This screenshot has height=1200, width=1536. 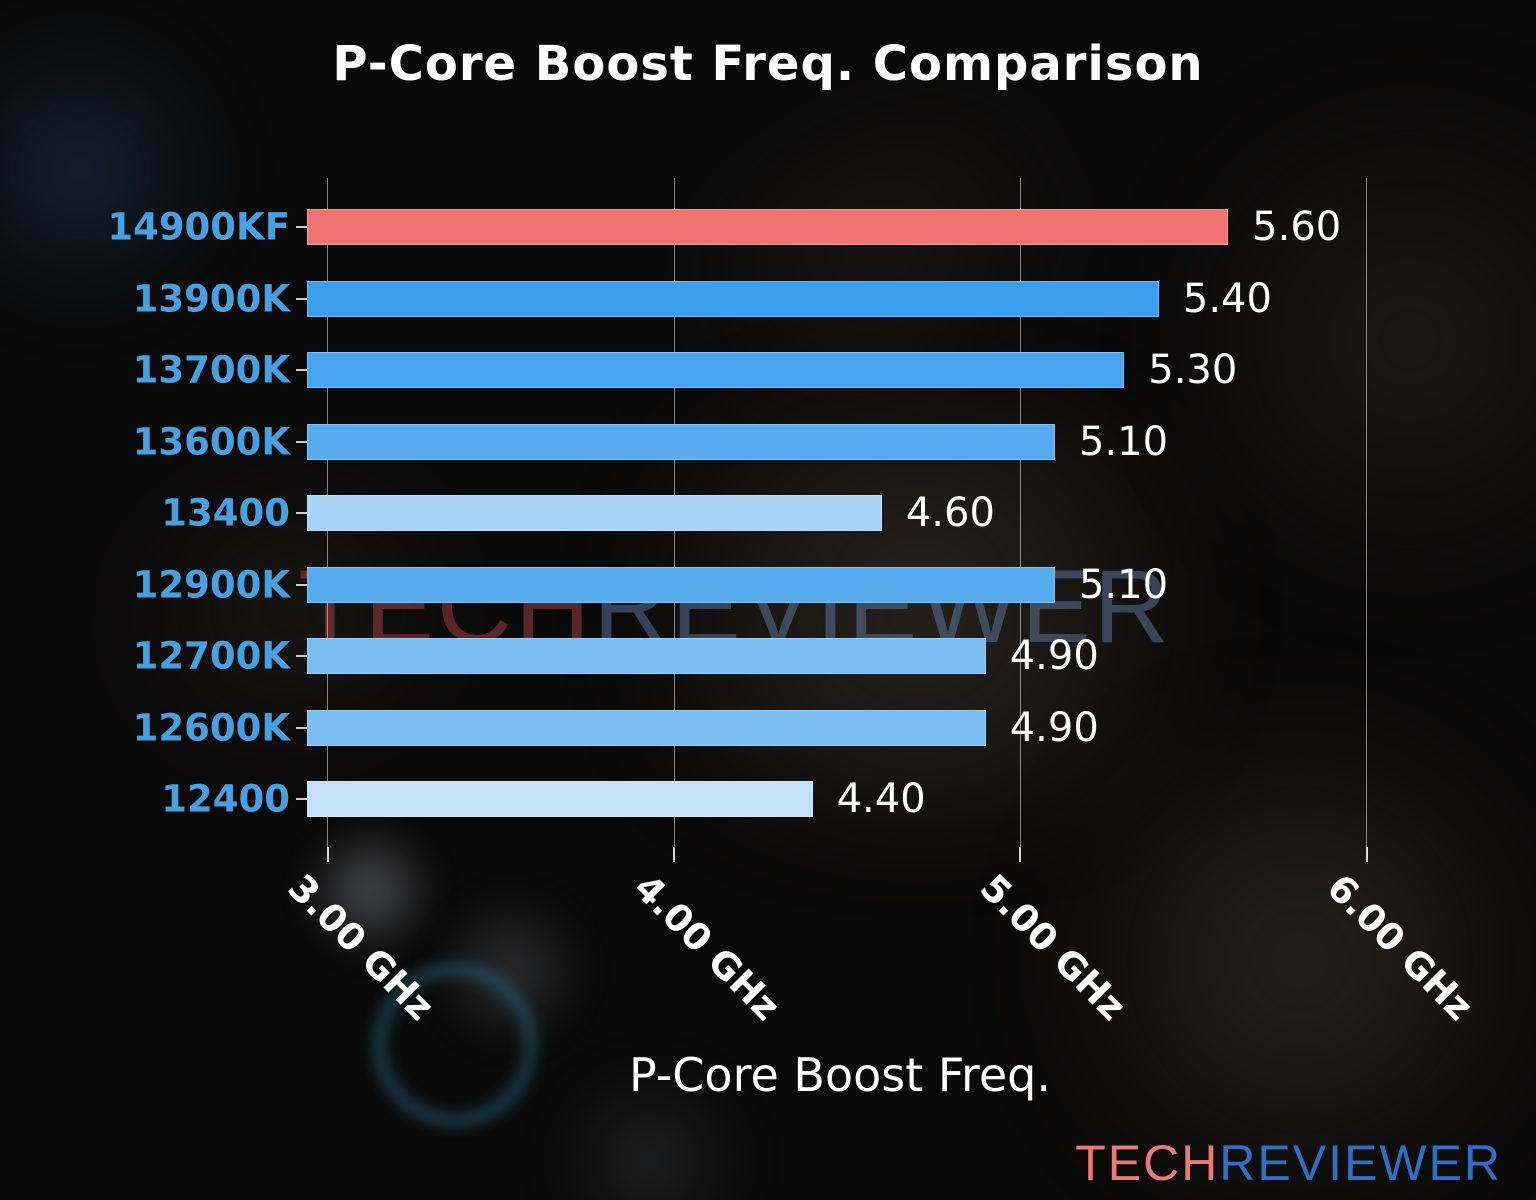 I want to click on category-label: 13900K, so click(x=211, y=298).